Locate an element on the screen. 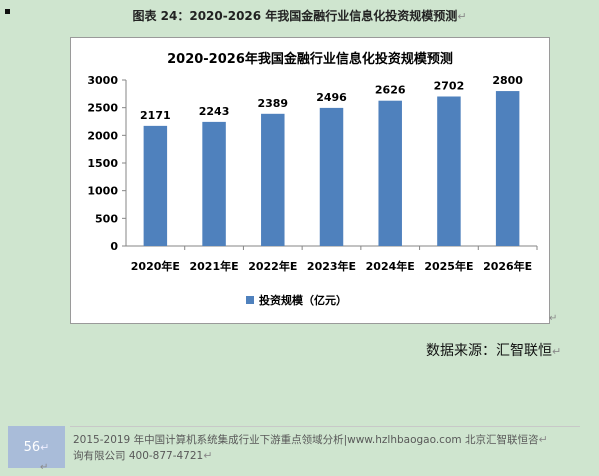 The width and height of the screenshot is (599, 476). x-tick-label: 2022年E is located at coordinates (272, 266).